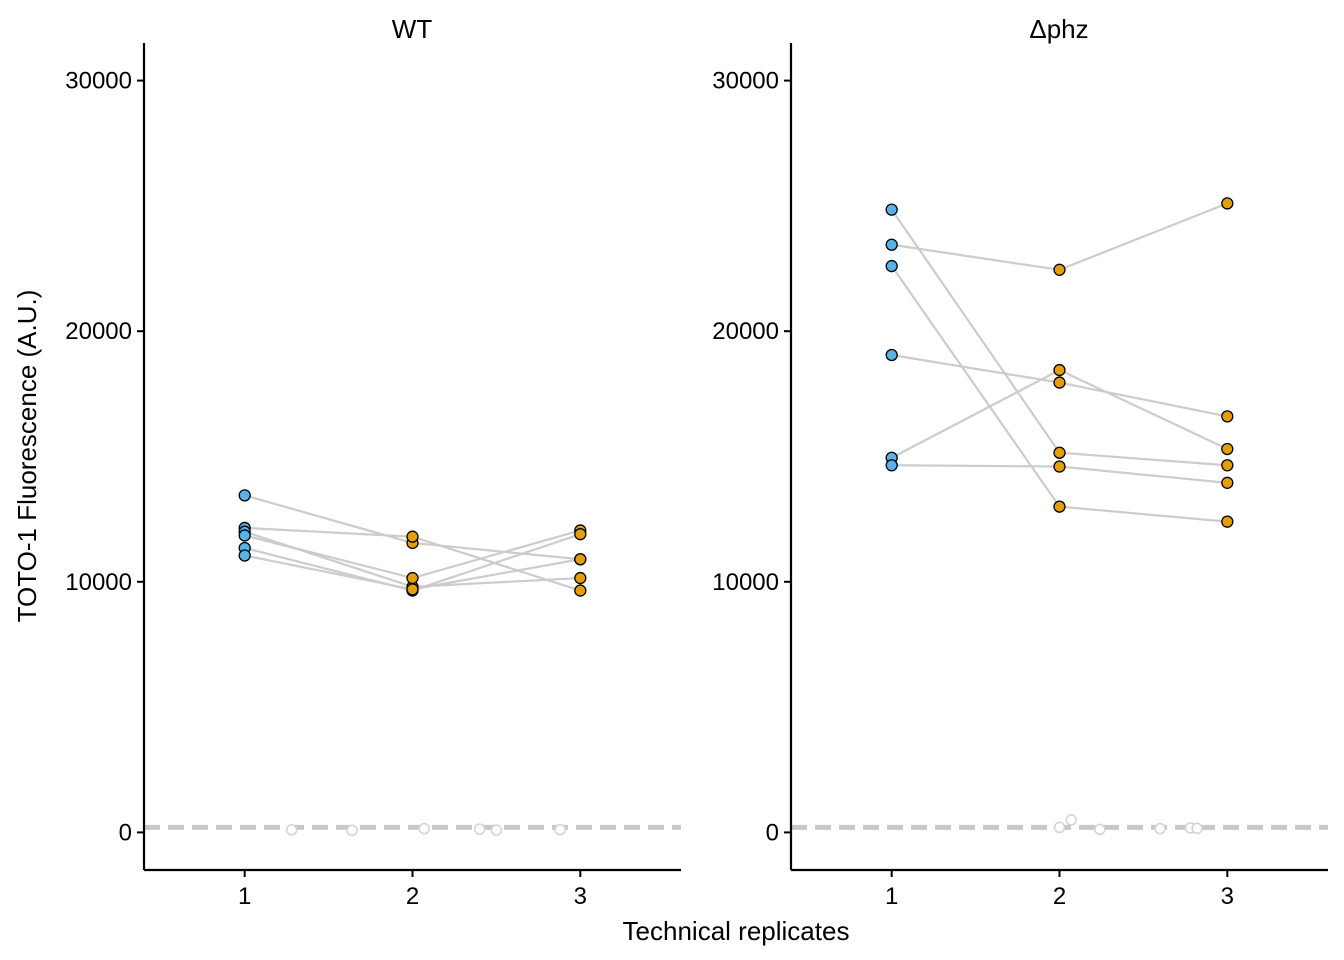 The image size is (1344, 960). What do you see at coordinates (891, 244) in the screenshot?
I see `data-point-dphz-s2-x1` at bounding box center [891, 244].